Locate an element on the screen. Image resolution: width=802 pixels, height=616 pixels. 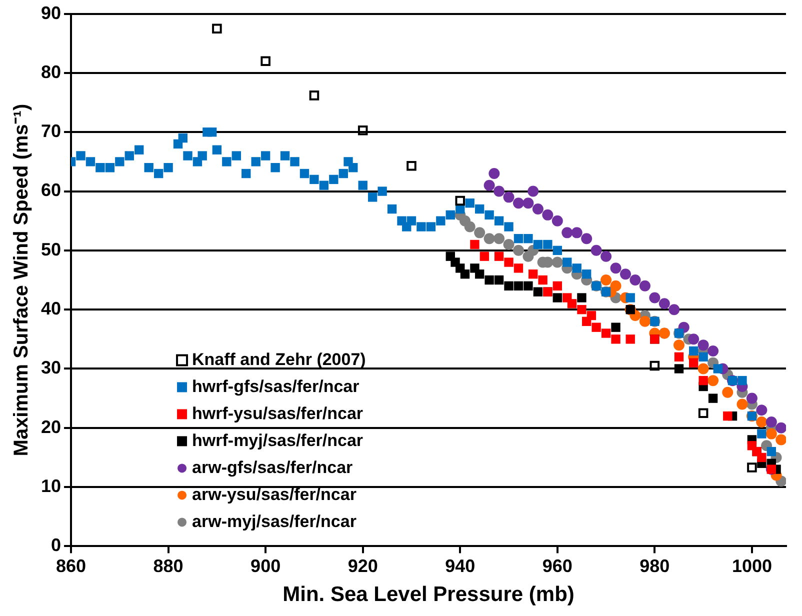
x-tick-label: 880 is located at coordinates (168, 566).